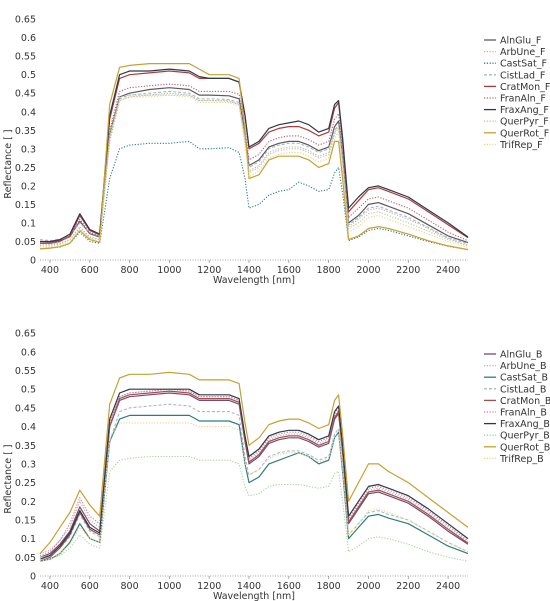  Describe the element at coordinates (523, 389) in the screenshot. I see `legend-label: CistLad_B` at that location.